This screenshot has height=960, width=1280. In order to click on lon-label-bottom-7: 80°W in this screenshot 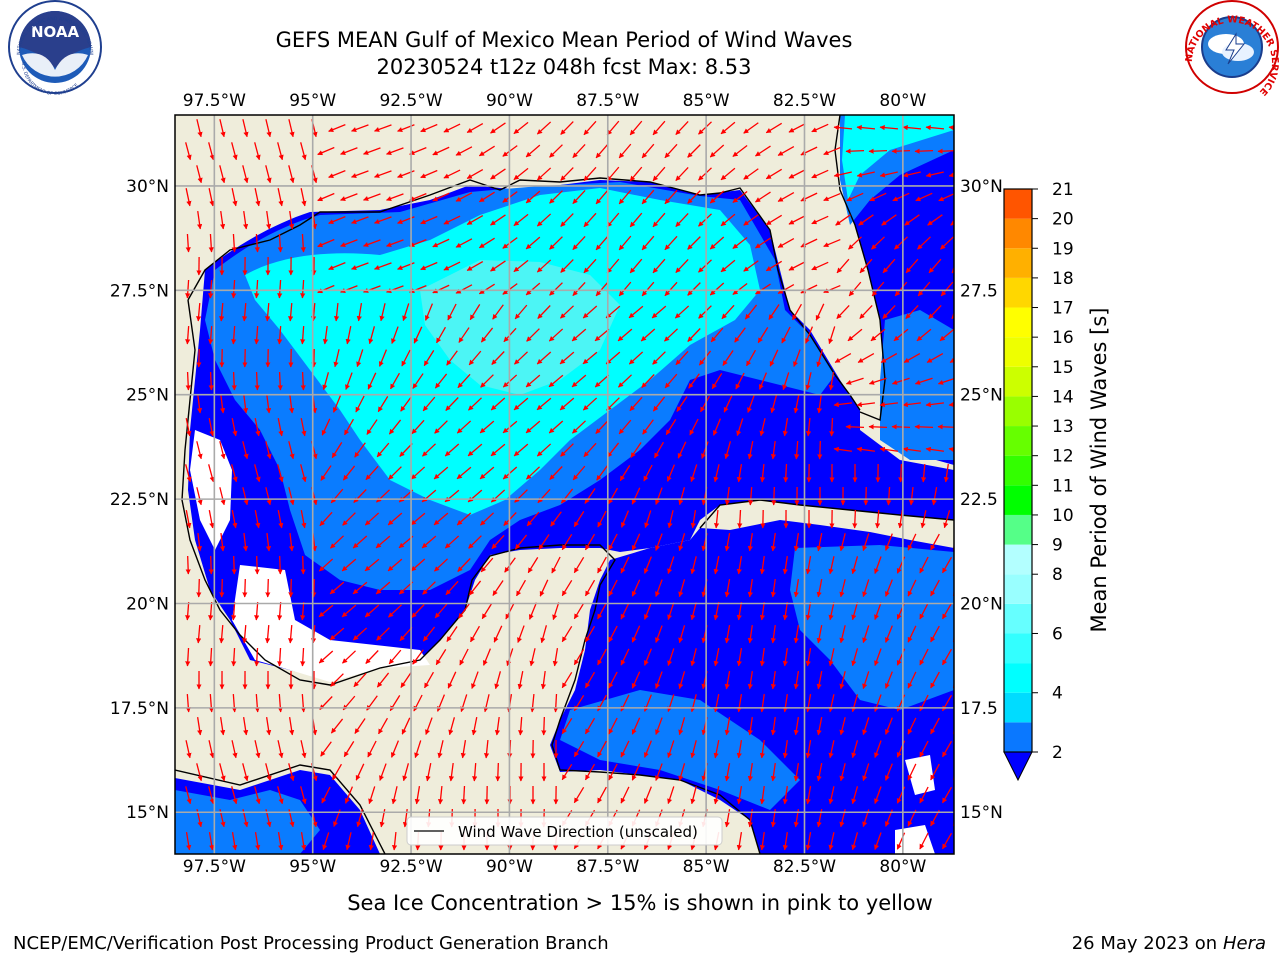, I will do `click(902, 867)`.